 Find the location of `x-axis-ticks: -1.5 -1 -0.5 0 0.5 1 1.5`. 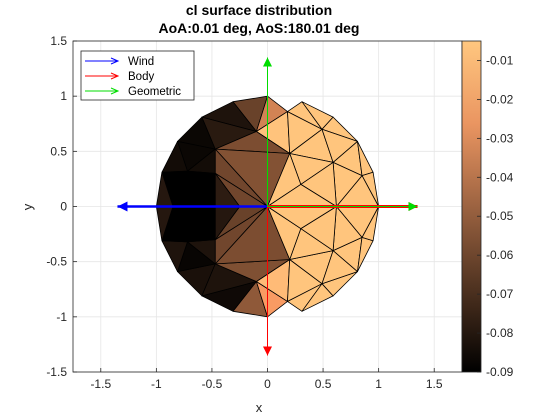

x-axis-ticks: -1.5 -1 -0.5 0 0.5 1 1.5 is located at coordinates (266, 379).